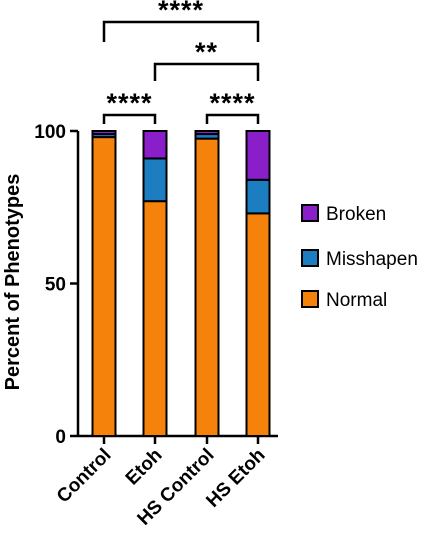 The image size is (441, 550). Describe the element at coordinates (207, 133) in the screenshot. I see `bar-broken-hs-control` at that location.